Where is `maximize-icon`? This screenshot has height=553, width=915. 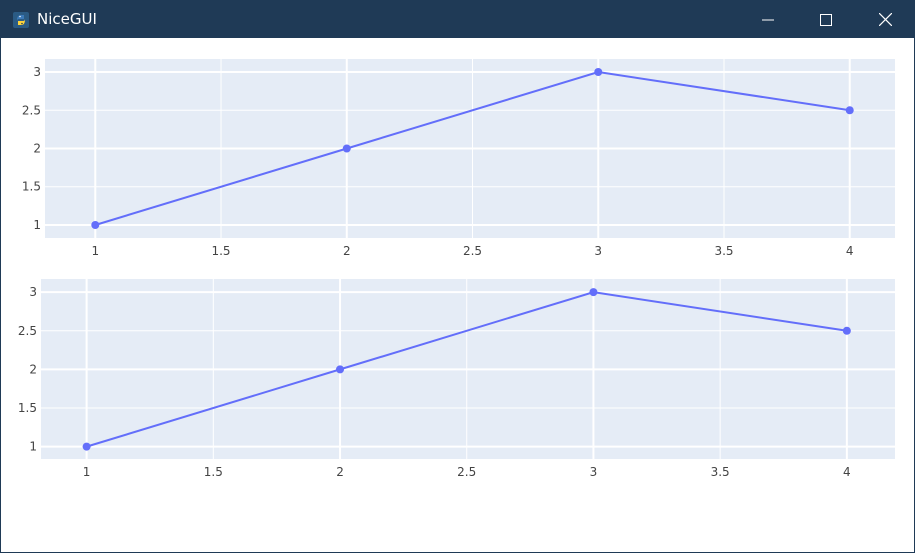 maximize-icon is located at coordinates (826, 20).